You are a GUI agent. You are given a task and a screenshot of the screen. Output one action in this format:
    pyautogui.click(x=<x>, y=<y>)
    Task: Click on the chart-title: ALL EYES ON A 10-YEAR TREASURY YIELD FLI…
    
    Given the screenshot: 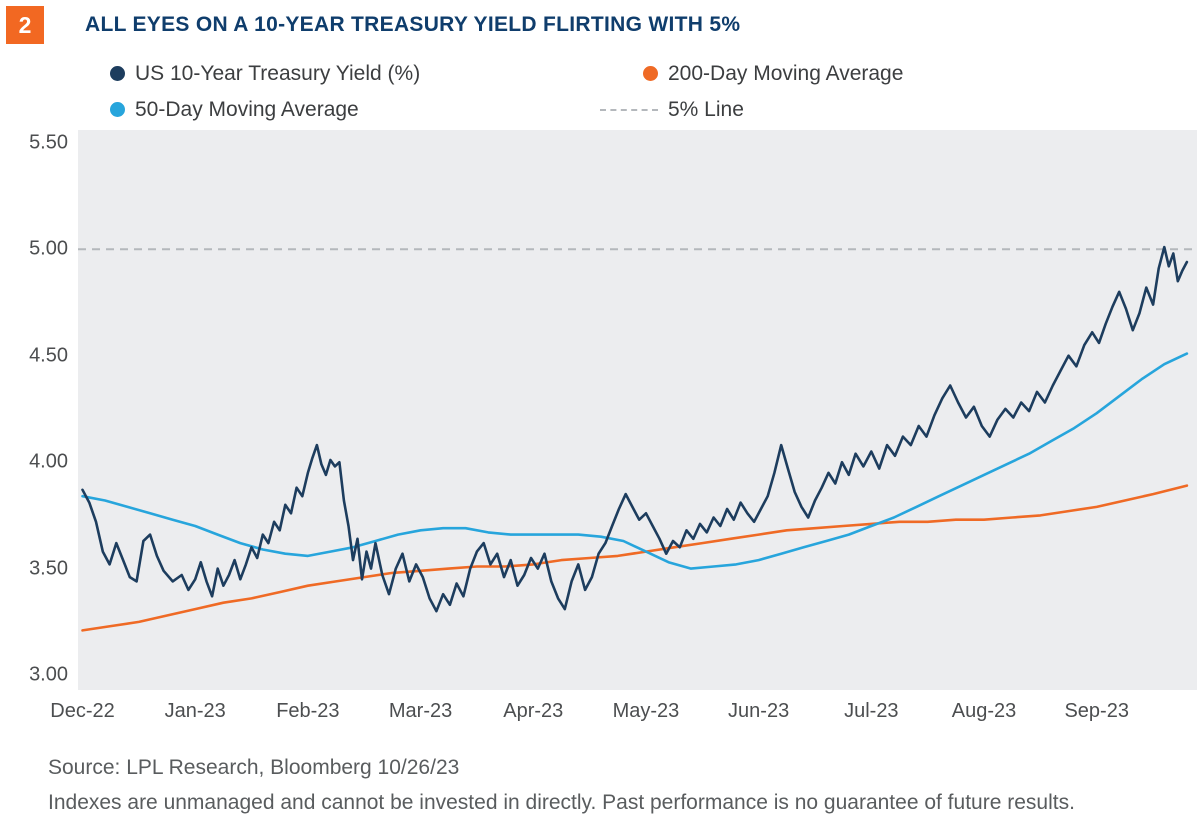 What is the action you would take?
    pyautogui.click(x=413, y=24)
    